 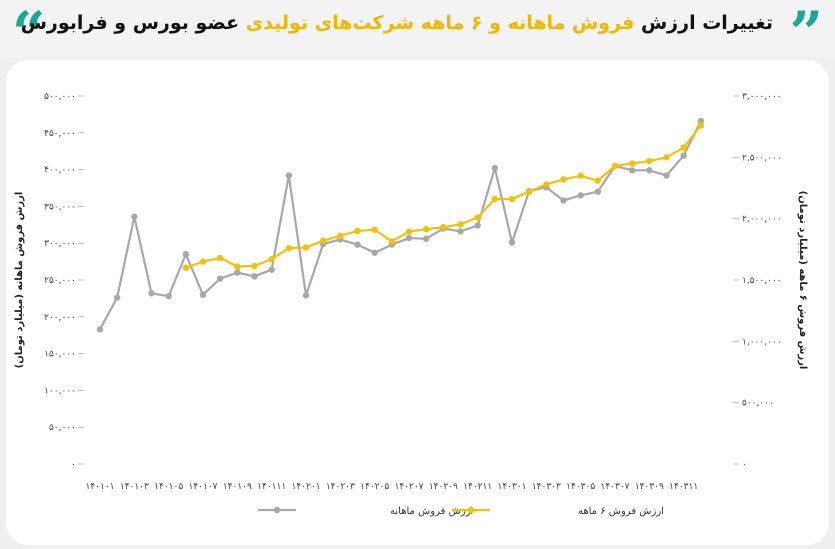 What do you see at coordinates (62, 428) in the screenshot?
I see `y-left-tick-label: ۵۰,۰۰۰` at bounding box center [62, 428].